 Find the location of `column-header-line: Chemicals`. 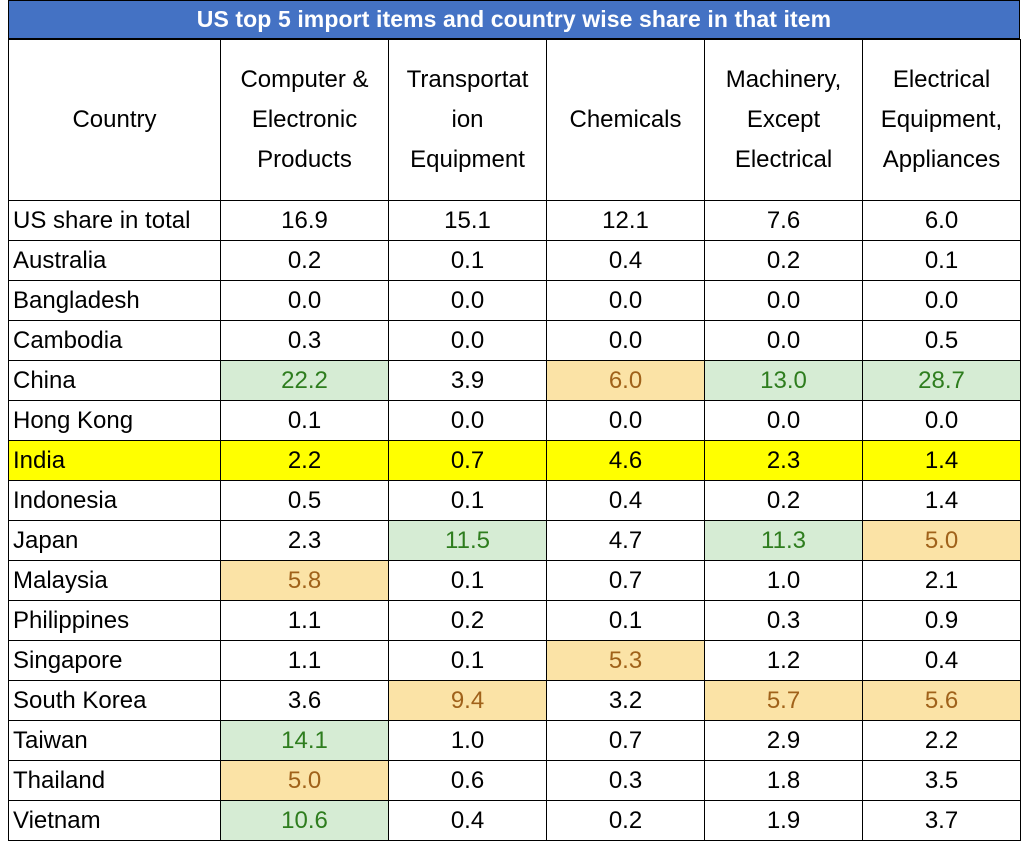

column-header-line: Chemicals is located at coordinates (625, 119).